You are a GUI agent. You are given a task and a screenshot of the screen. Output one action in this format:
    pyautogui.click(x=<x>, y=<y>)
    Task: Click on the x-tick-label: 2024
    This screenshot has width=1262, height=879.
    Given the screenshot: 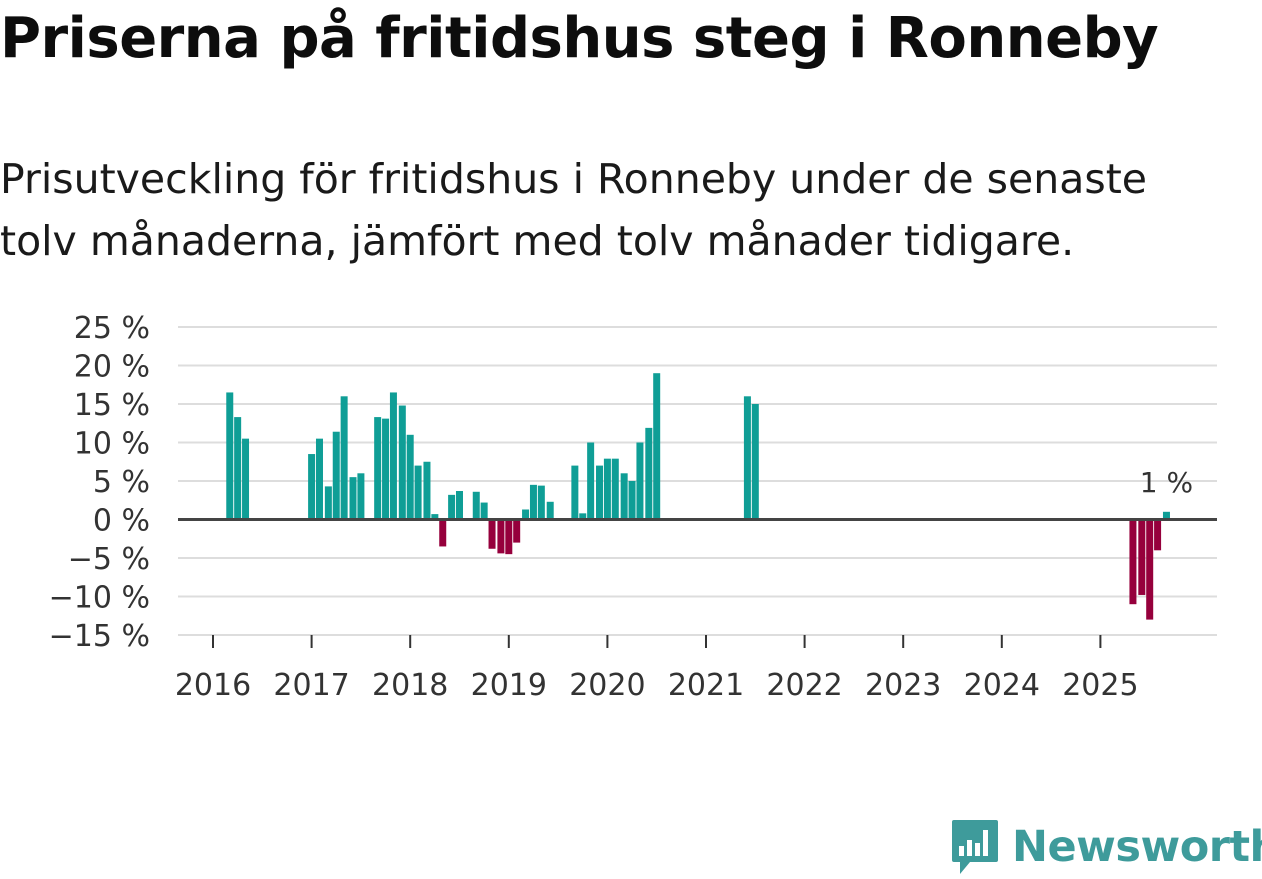 What is the action you would take?
    pyautogui.click(x=1002, y=685)
    